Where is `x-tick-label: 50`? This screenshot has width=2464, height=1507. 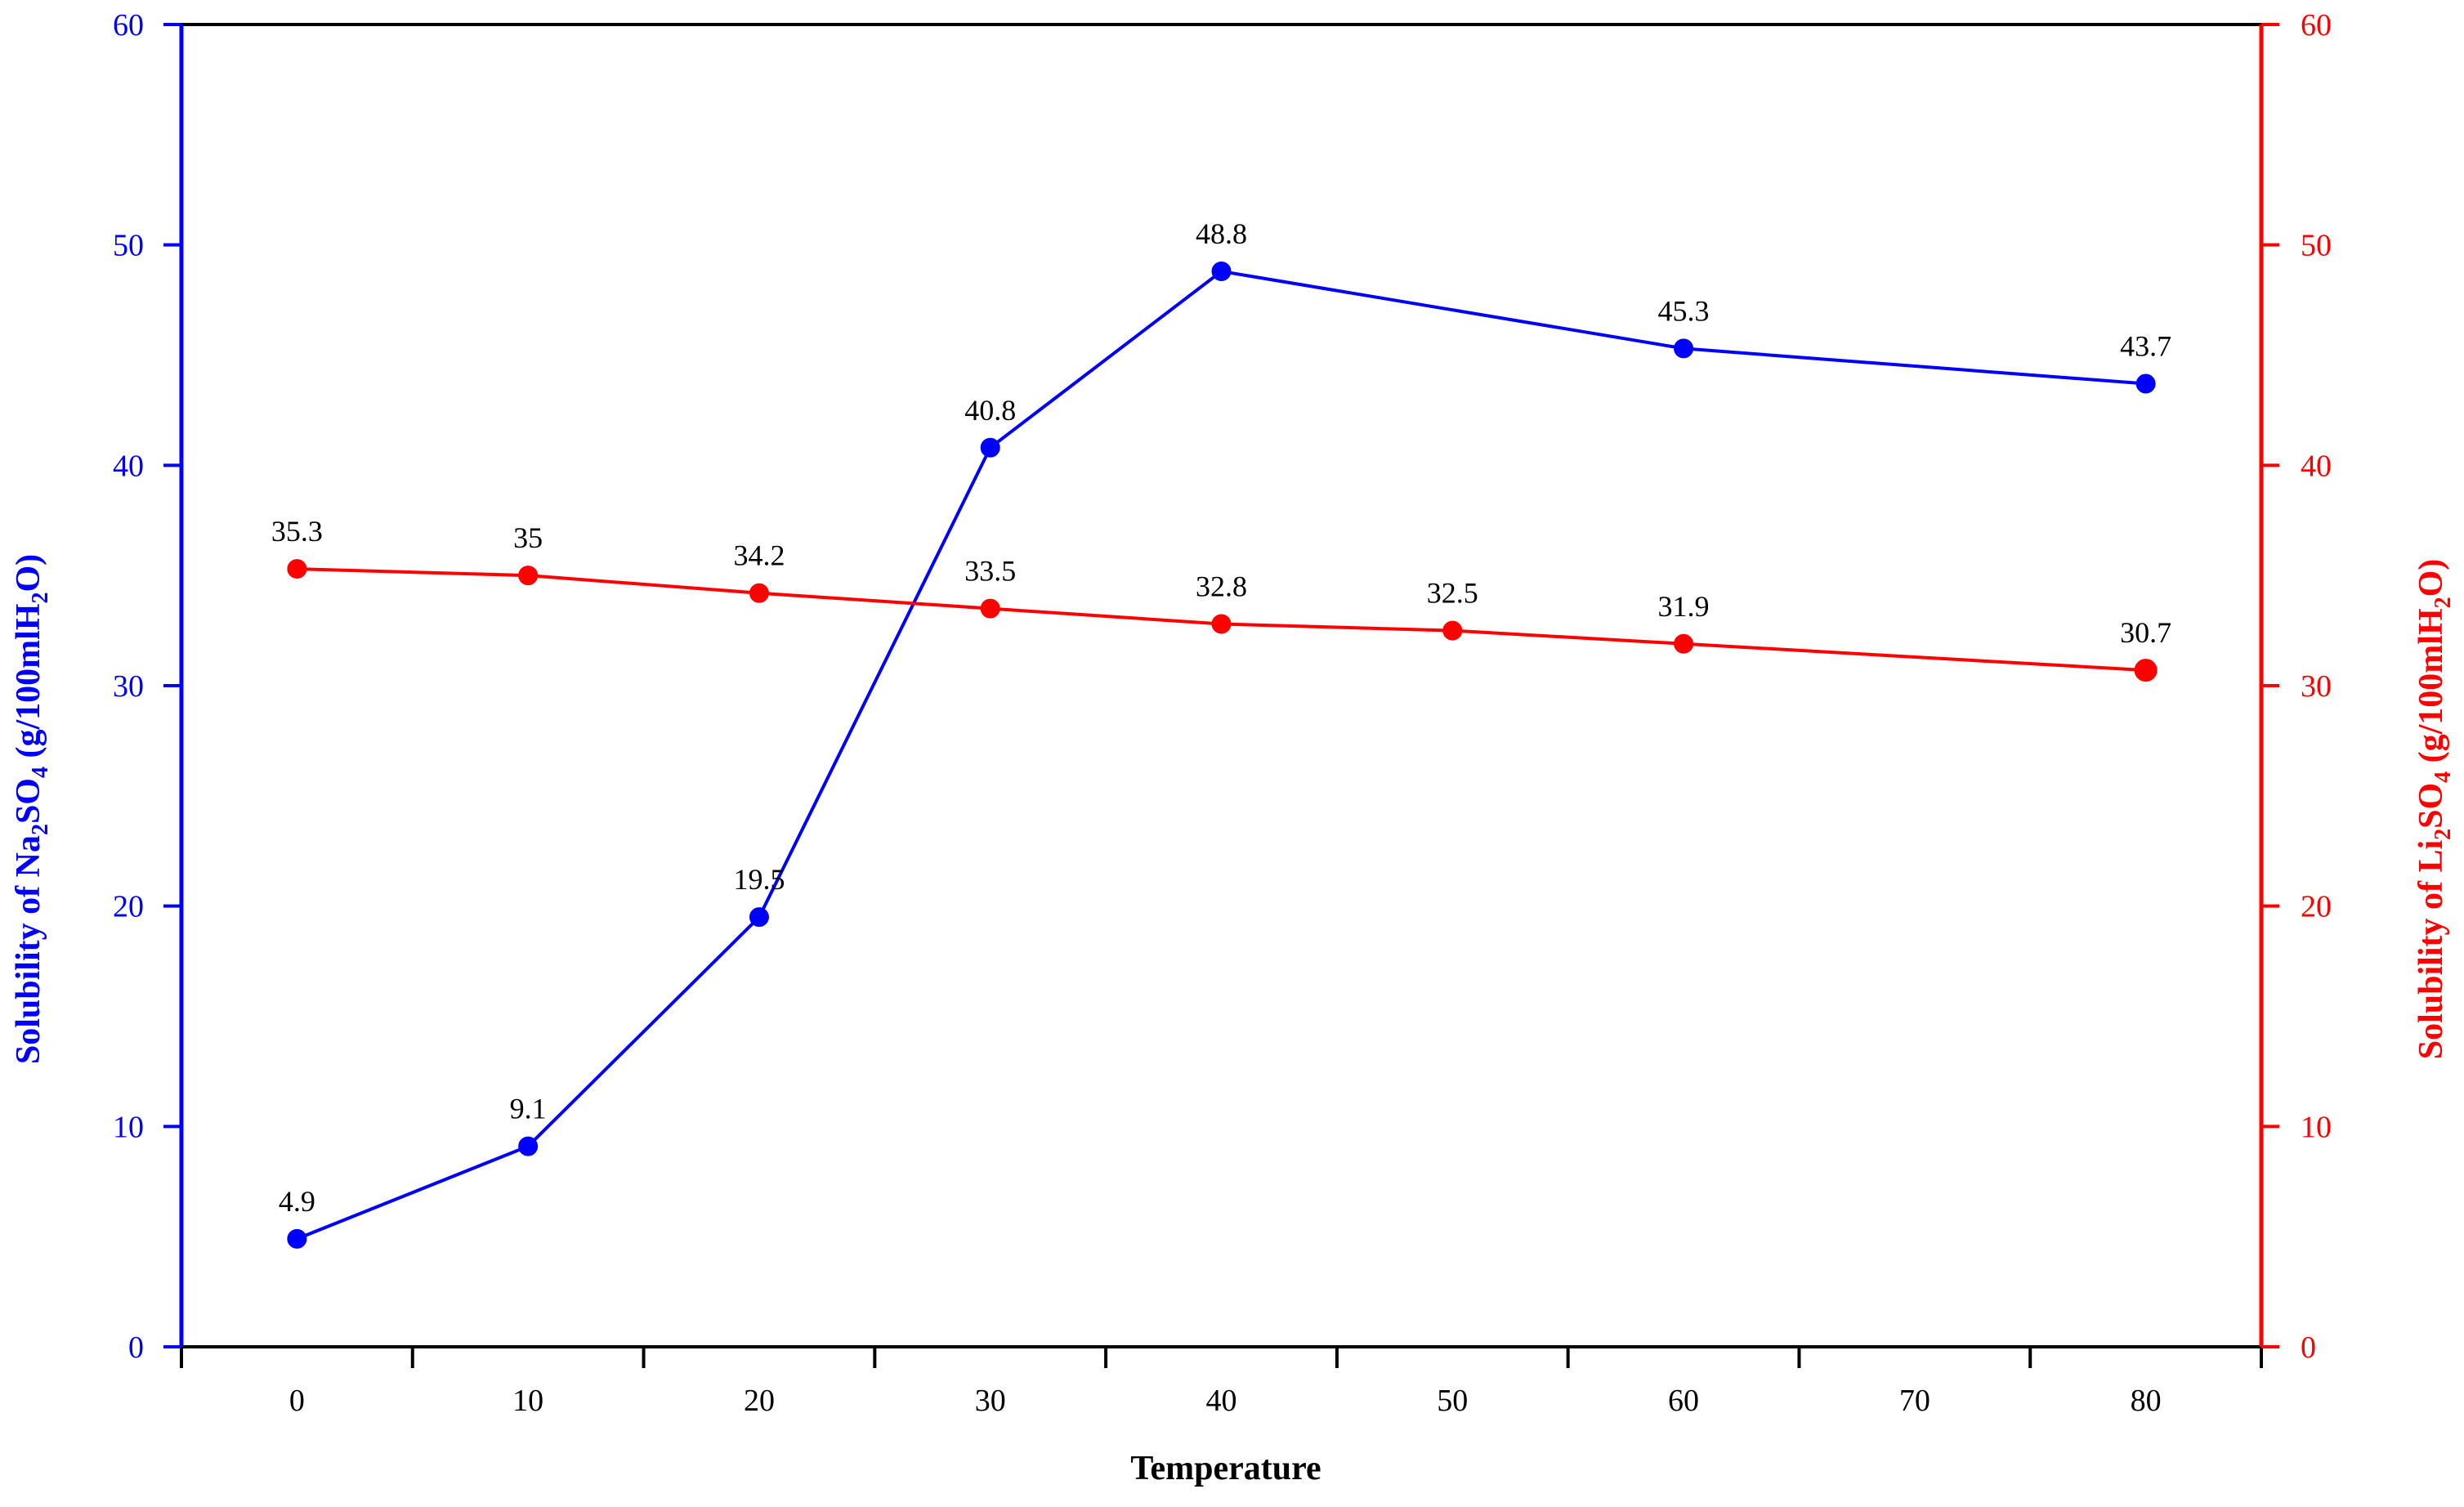 x-tick-label: 50 is located at coordinates (1452, 1401).